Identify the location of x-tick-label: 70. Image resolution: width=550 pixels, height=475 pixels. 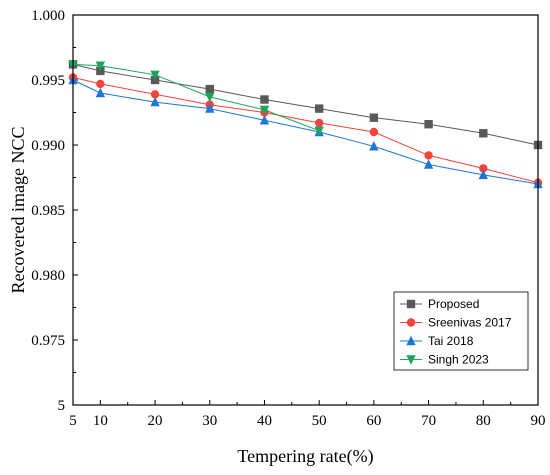
(428, 421).